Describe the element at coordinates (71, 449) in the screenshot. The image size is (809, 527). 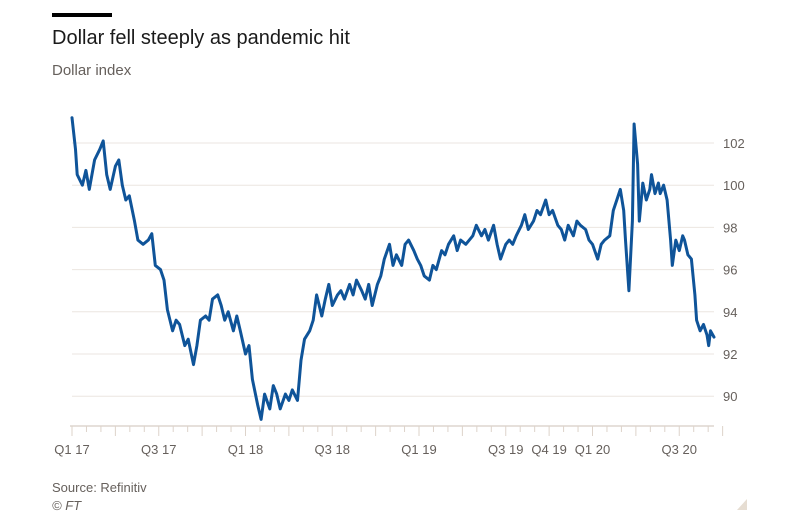
I see `x-tick-label: Q1 17` at that location.